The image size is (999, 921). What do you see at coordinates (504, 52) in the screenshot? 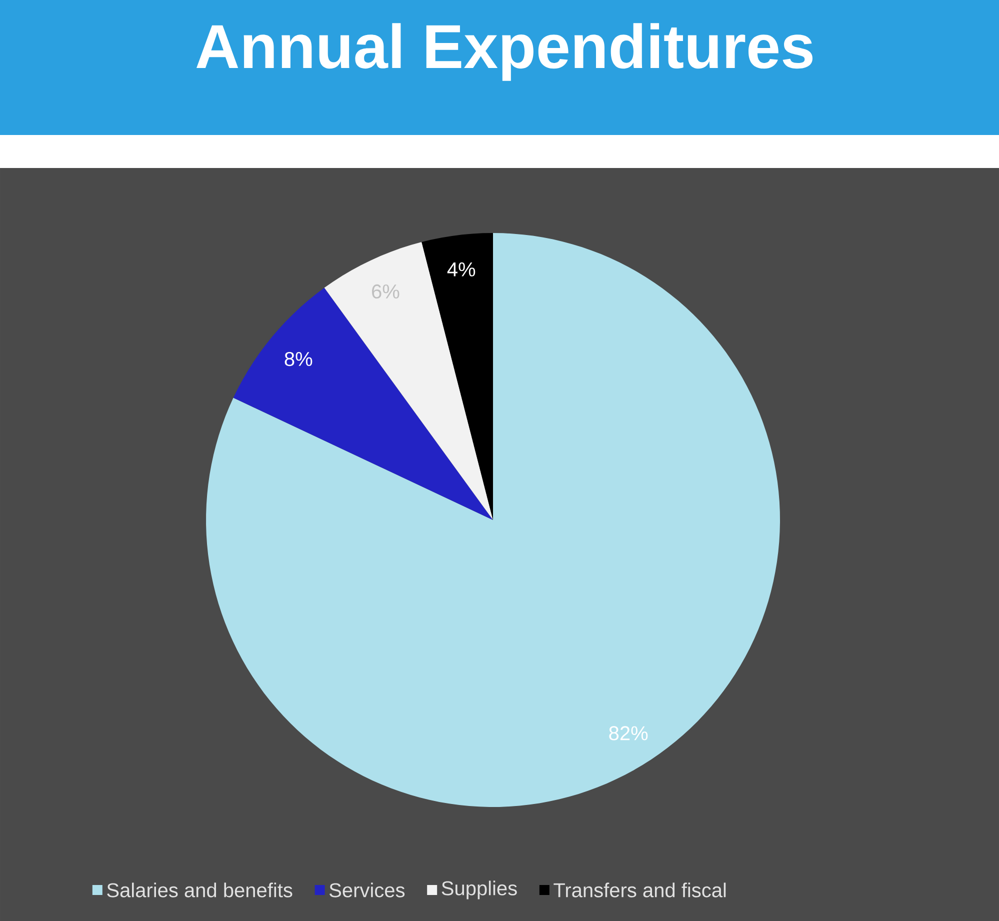
I see `chart-title: Annual Expenditures` at bounding box center [504, 52].